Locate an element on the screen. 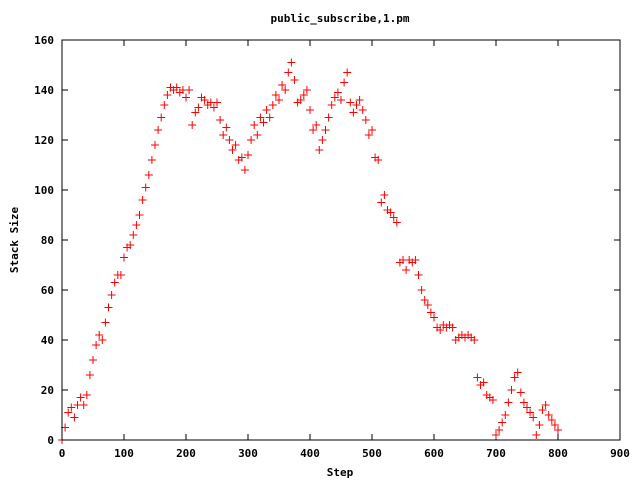  y-tick-label: 0 is located at coordinates (50, 440).